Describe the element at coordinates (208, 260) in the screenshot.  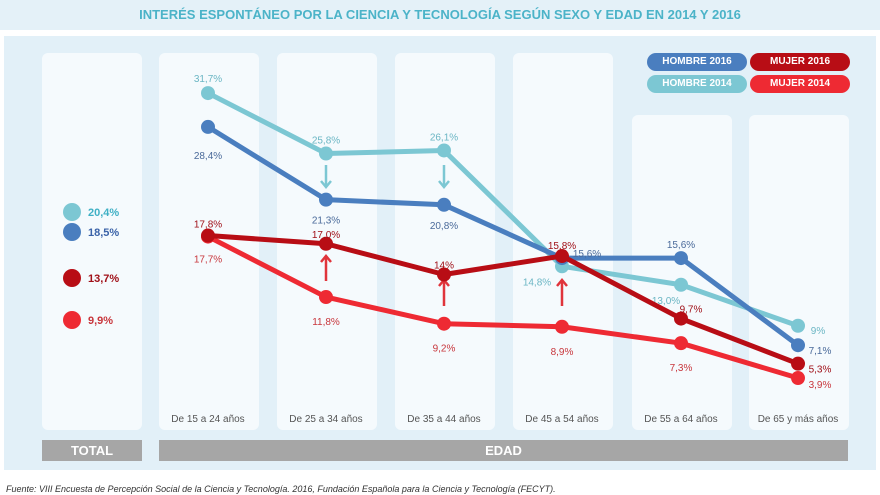
I see `data-label: 17,7%` at that location.